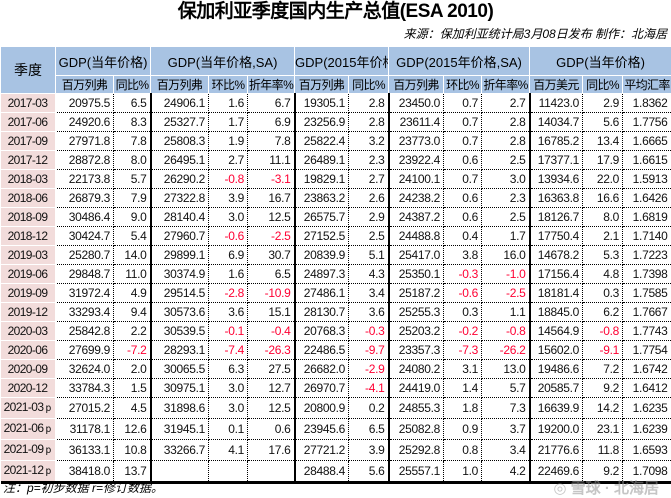 The width and height of the screenshot is (671, 498). I want to click on value-cell: 29514.5, so click(179, 293).